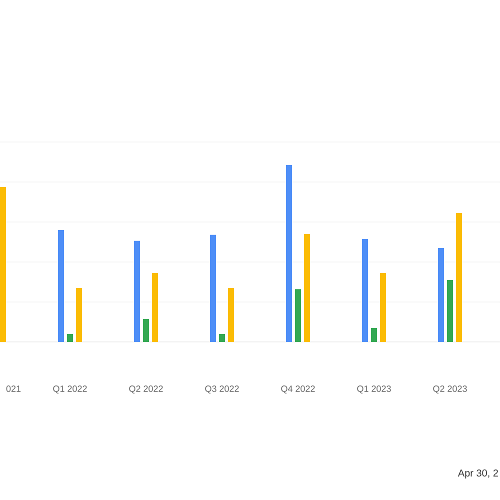 This screenshot has height=500, width=500. What do you see at coordinates (374, 390) in the screenshot?
I see `x-tick-label: Q1 2023` at bounding box center [374, 390].